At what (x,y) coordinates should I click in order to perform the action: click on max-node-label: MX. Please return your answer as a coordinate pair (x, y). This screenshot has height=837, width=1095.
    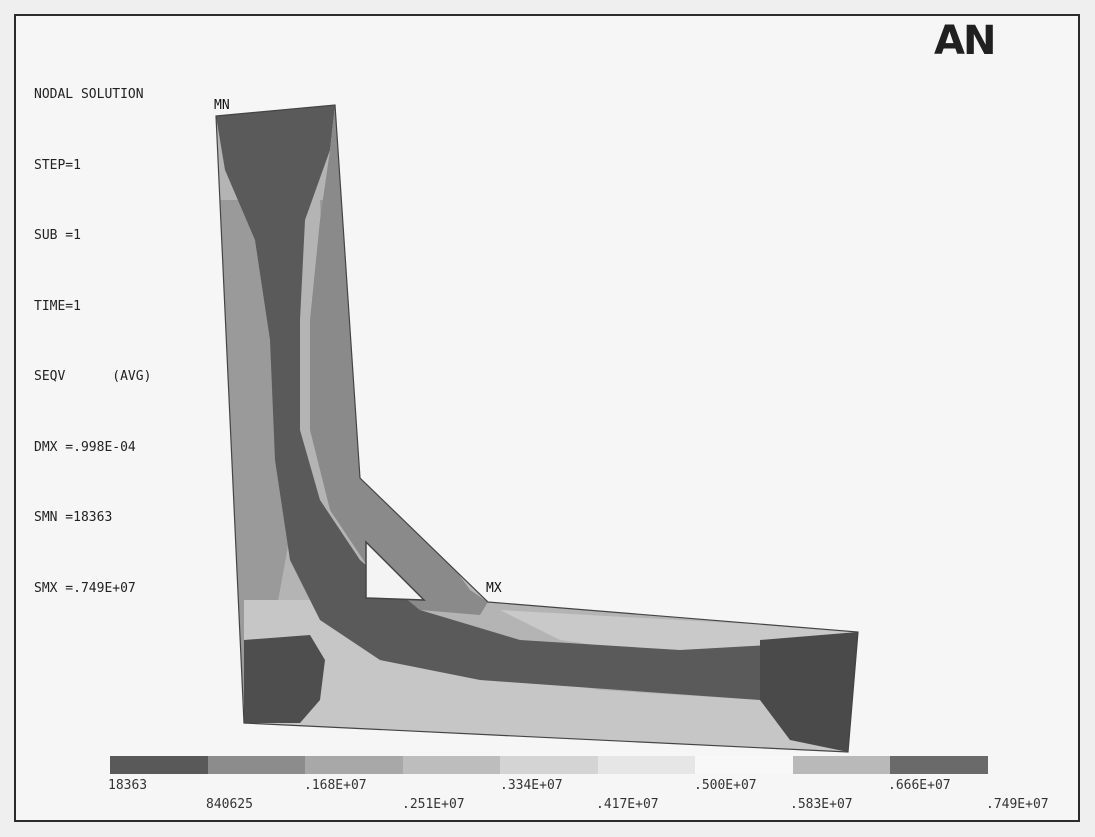
    Looking at the image, I should click on (494, 588).